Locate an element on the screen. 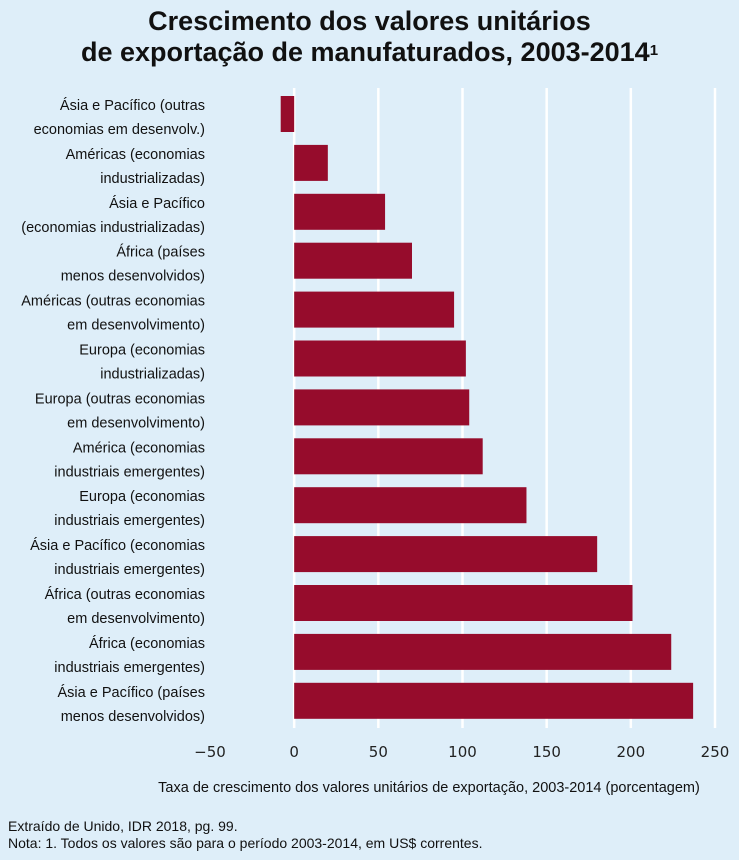 This screenshot has height=860, width=739. x-tick-label: 100 is located at coordinates (462, 752).